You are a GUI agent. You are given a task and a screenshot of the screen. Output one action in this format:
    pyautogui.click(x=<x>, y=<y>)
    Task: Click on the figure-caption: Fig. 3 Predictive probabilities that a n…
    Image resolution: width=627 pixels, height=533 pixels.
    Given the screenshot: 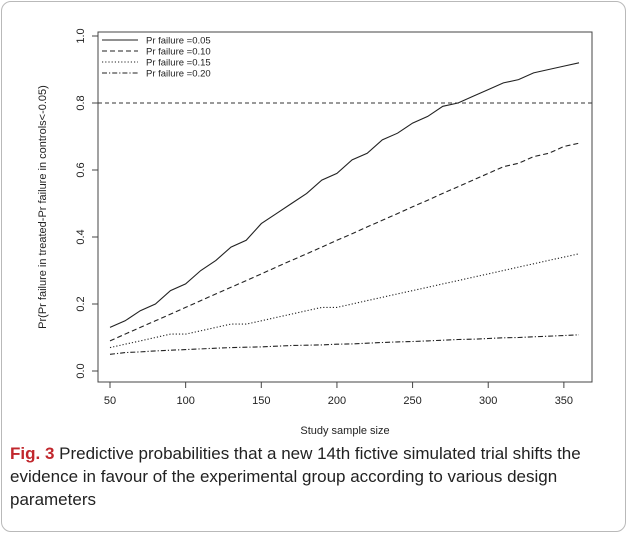 What is the action you would take?
    pyautogui.click(x=314, y=476)
    